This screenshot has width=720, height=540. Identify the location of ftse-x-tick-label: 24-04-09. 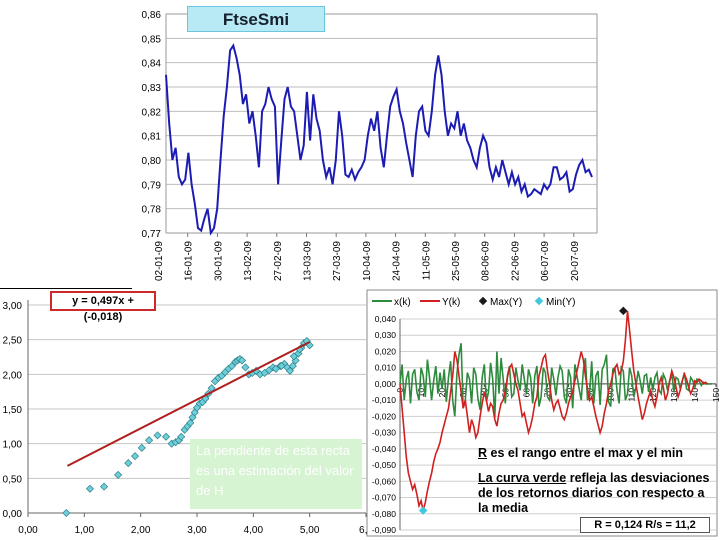
(397, 261).